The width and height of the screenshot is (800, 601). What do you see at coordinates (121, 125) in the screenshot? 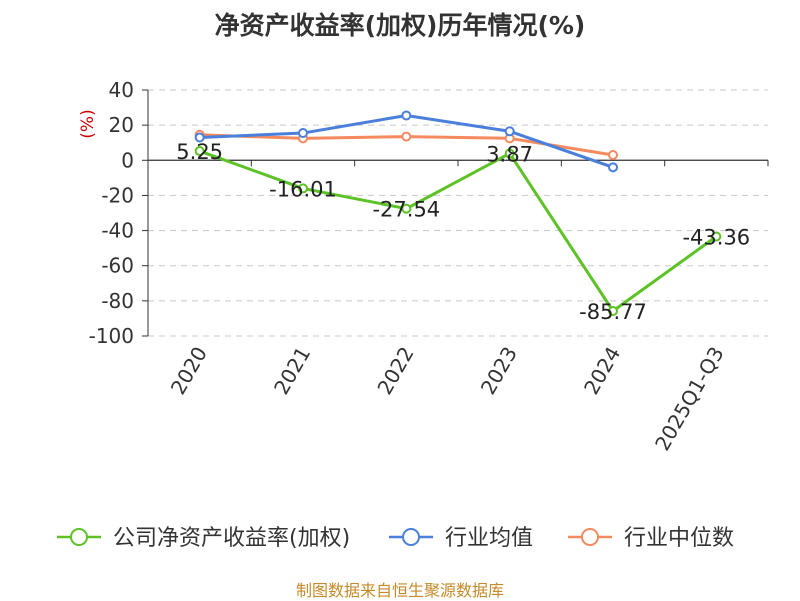
I see `y-tick-label: 20` at bounding box center [121, 125].